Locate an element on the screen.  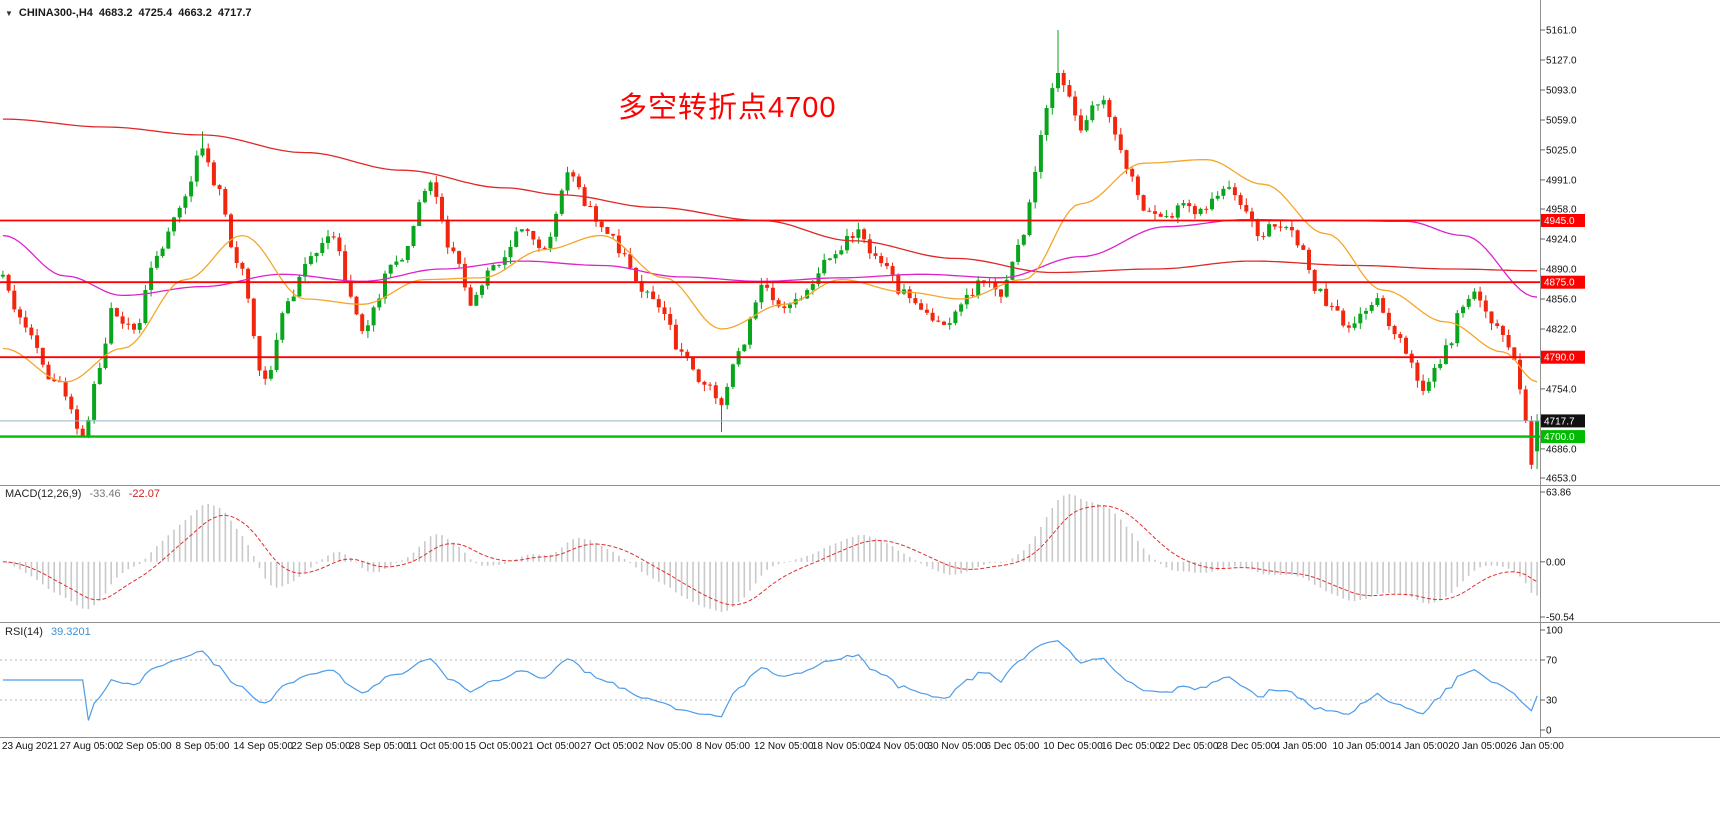
price-level-badge-label: 4700.0 is located at coordinates (1559, 437).